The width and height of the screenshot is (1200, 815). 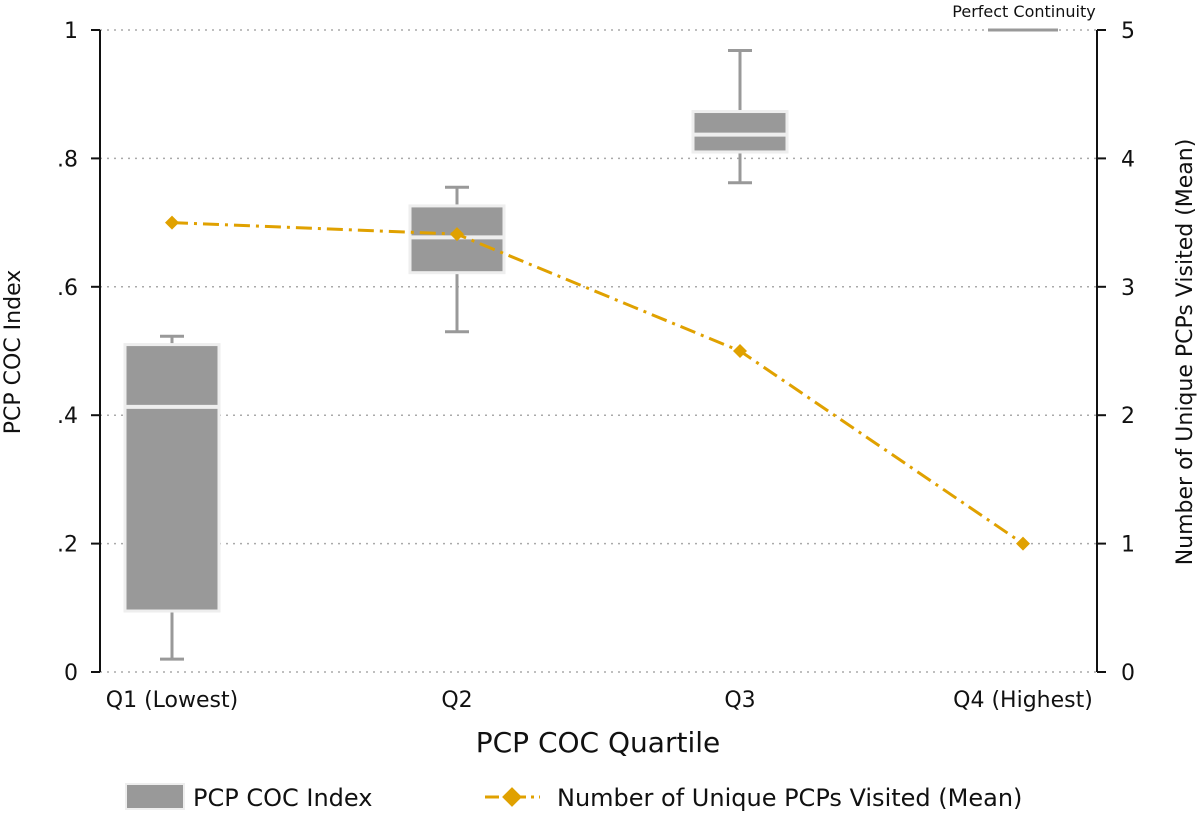 What do you see at coordinates (155, 796) in the screenshot?
I see `legend-box-swatch` at bounding box center [155, 796].